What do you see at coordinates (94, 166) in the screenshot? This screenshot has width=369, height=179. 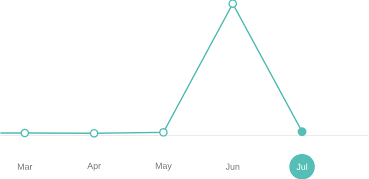 I see `x-tick-label: Apr` at bounding box center [94, 166].